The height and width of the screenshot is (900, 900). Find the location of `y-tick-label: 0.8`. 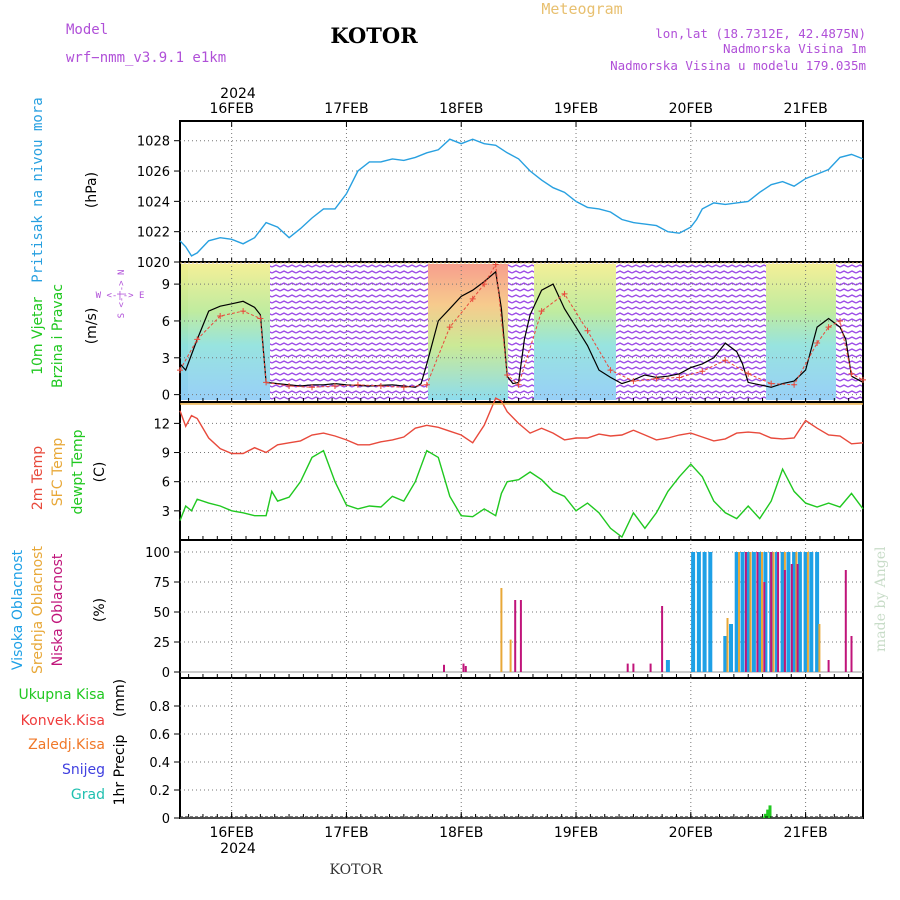

y-tick-label: 0.8 is located at coordinates (159, 707).